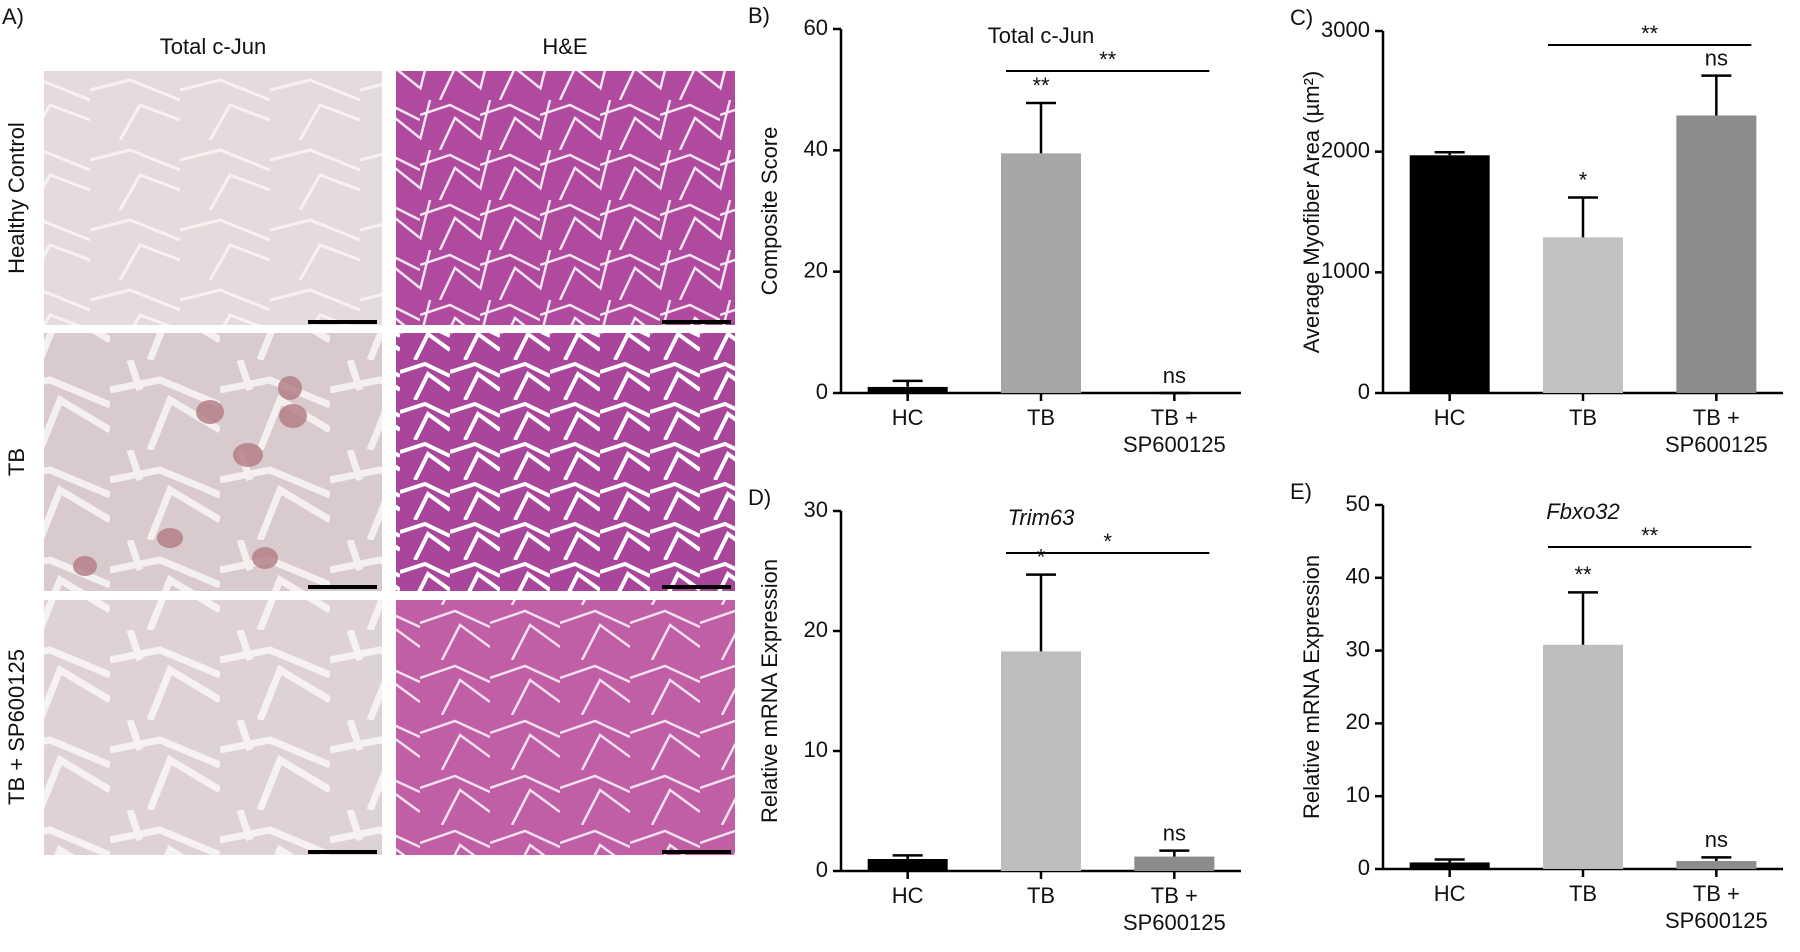 The height and width of the screenshot is (952, 1800). What do you see at coordinates (816, 27) in the screenshot?
I see `y-tick-label: 60` at bounding box center [816, 27].